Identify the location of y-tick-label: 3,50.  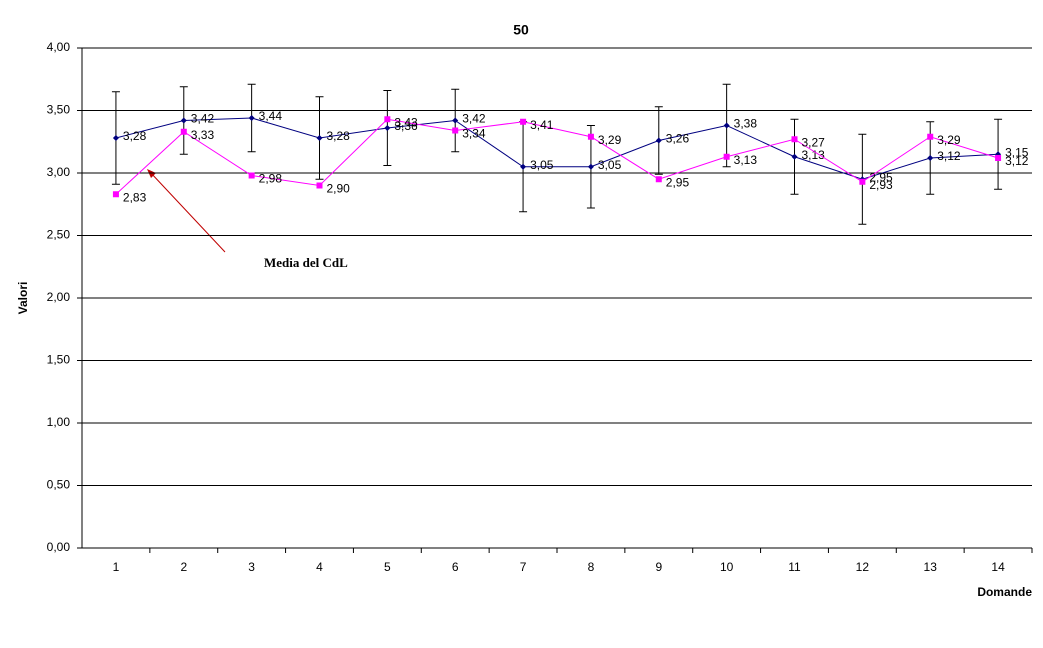
(59, 110).